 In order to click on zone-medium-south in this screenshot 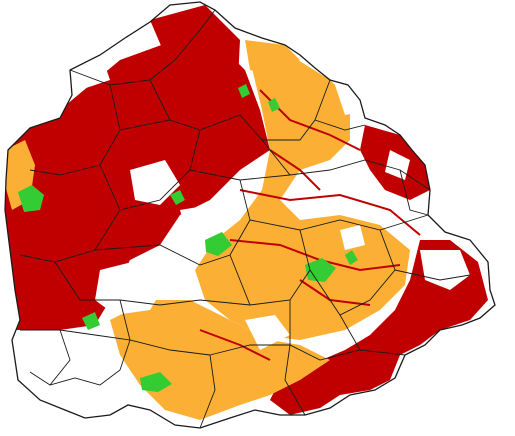, I will do `click(220, 360)`.